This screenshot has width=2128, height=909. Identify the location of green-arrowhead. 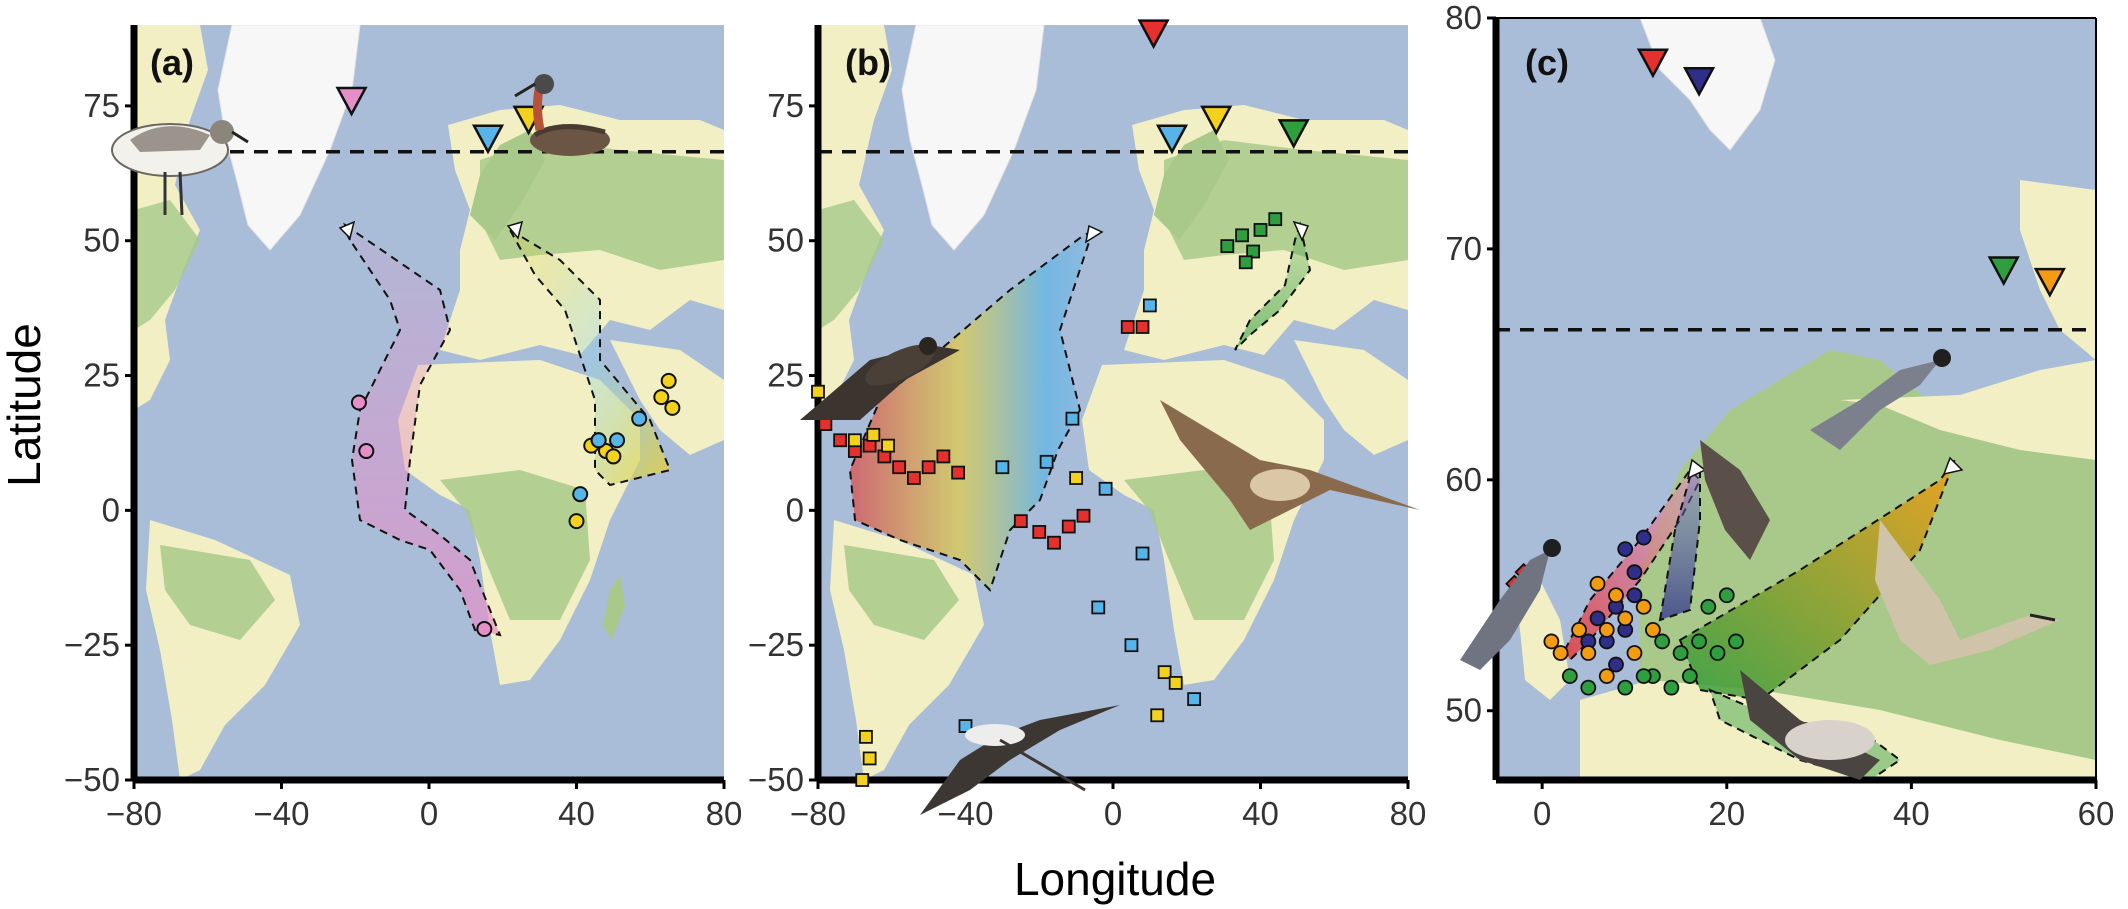
(1301, 231).